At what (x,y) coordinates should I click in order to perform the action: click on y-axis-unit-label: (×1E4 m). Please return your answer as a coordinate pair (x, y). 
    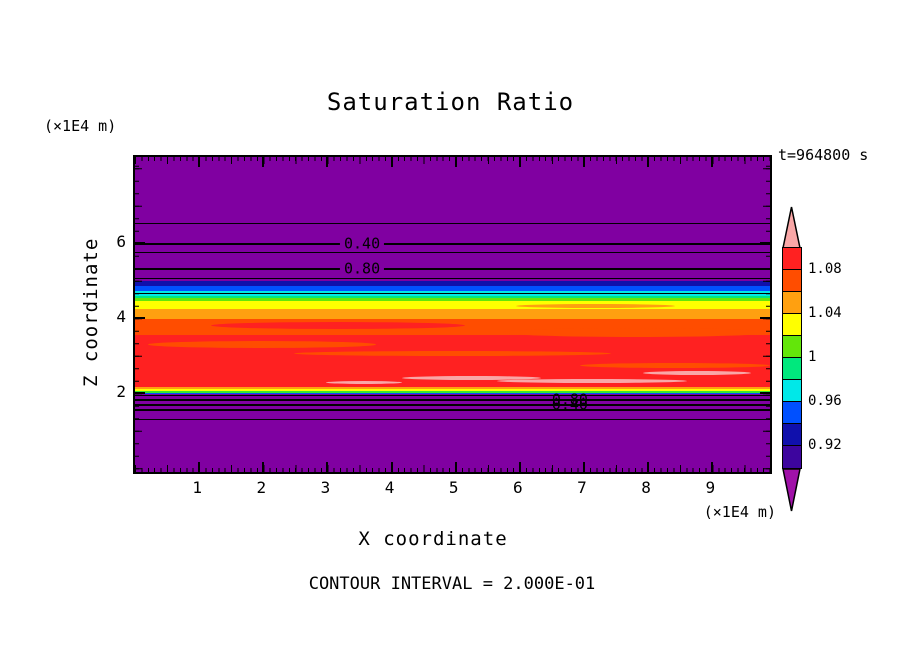
    Looking at the image, I should click on (80, 126).